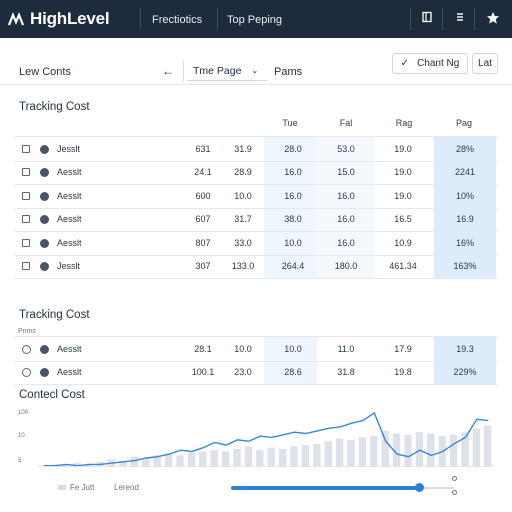 This screenshot has height=512, width=512. Describe the element at coordinates (256, 136) in the screenshot. I see `table-header-border` at that location.